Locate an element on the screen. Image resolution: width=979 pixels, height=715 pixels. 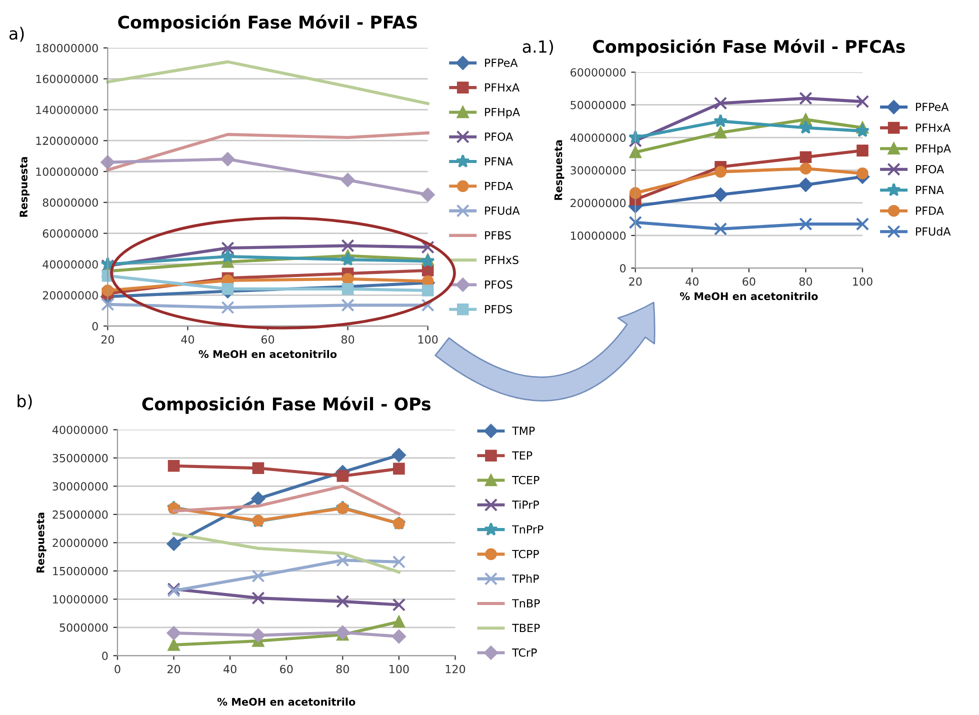
legend-label: TPhP is located at coordinates (525, 578).